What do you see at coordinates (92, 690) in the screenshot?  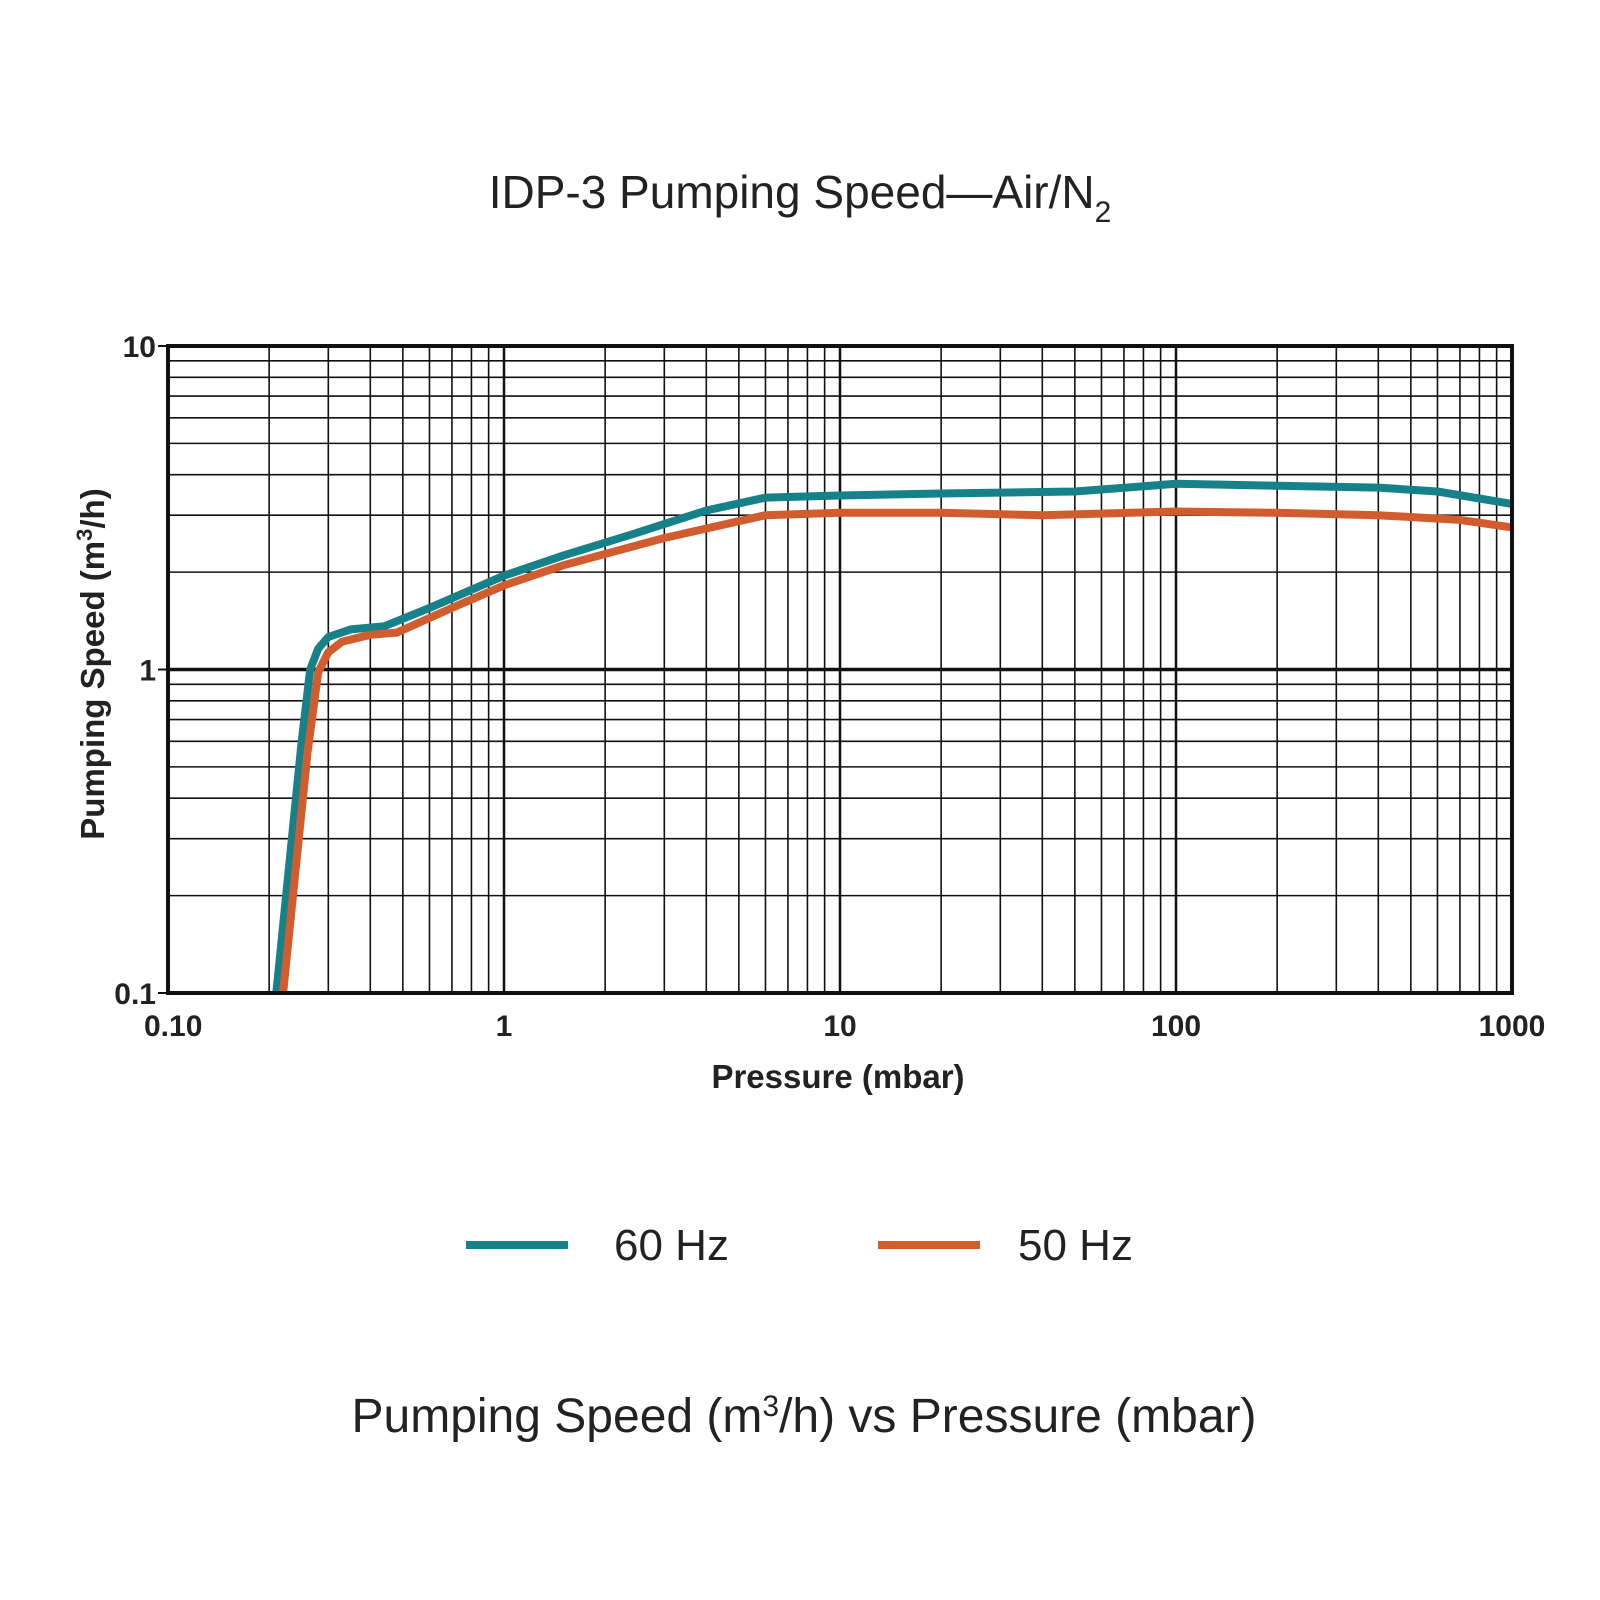 I see `y-axis-label-main: Pumping Speed (m` at bounding box center [92, 690].